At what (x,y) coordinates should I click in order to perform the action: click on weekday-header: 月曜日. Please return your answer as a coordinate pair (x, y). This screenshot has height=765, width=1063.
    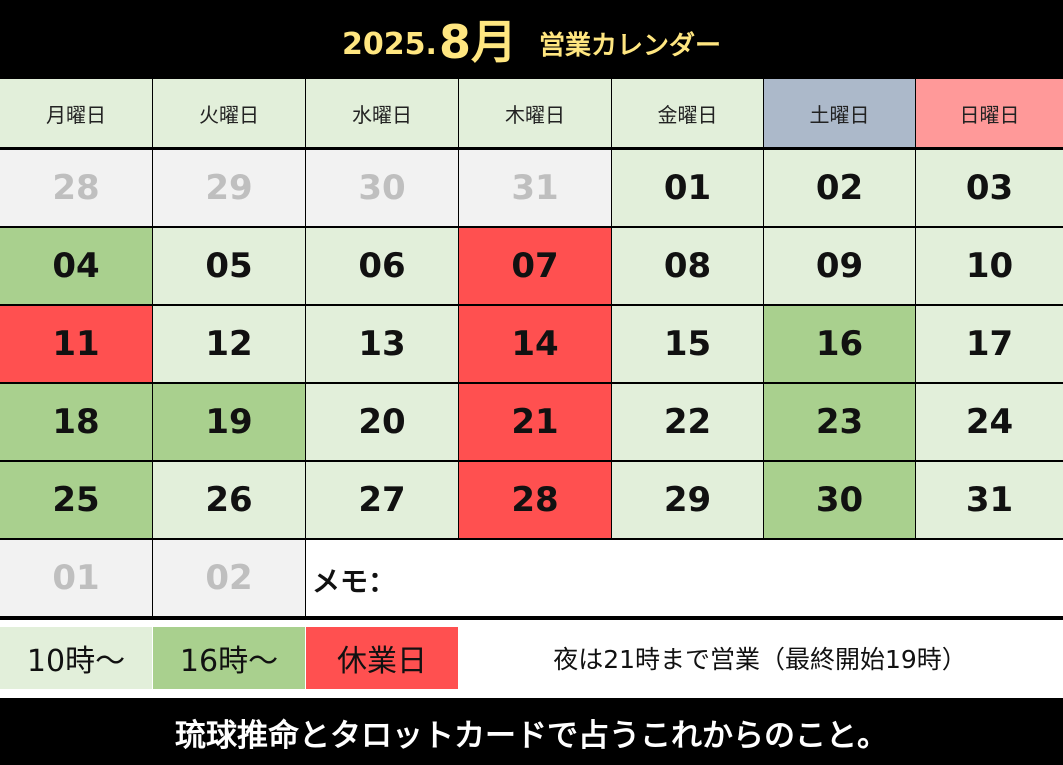
    Looking at the image, I should click on (76, 113).